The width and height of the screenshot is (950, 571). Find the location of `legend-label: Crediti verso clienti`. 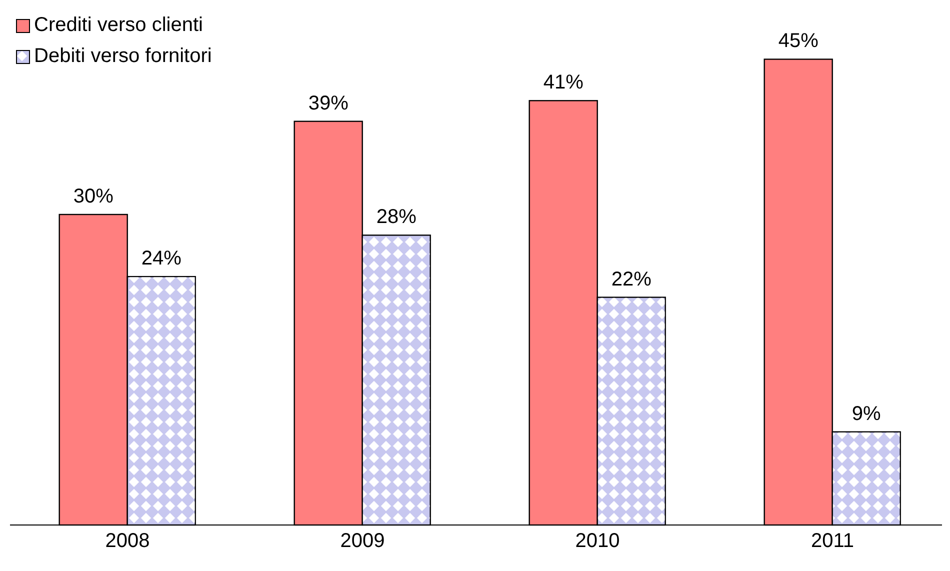

legend-label: Crediti verso clienti is located at coordinates (118, 25).